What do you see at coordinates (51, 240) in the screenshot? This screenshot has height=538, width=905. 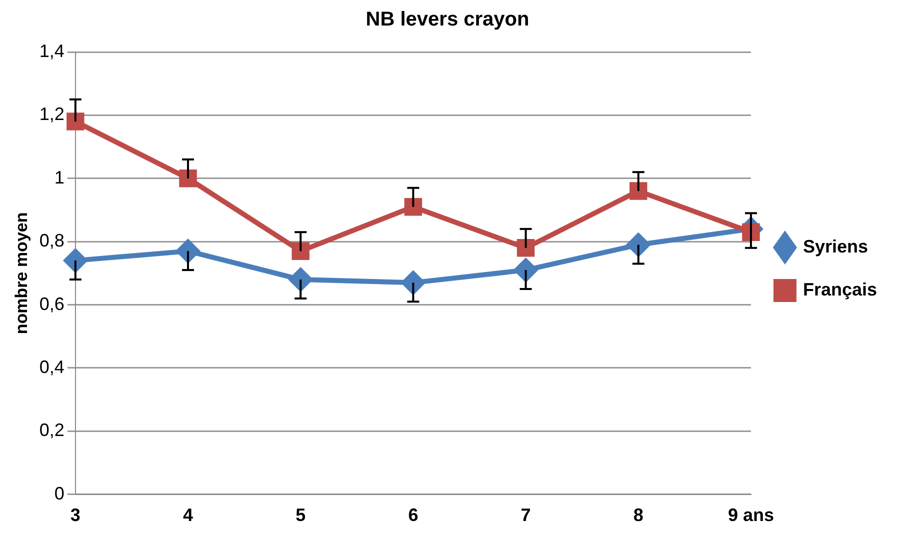 I see `y-tick-label: 0,8` at bounding box center [51, 240].